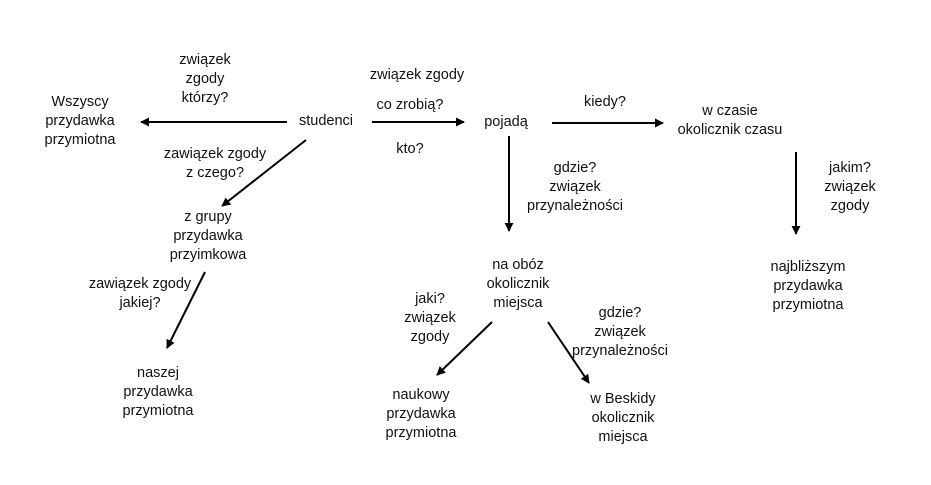 Image resolution: width=931 pixels, height=485 pixels. What do you see at coordinates (421, 395) in the screenshot?
I see `node-line: naukowy` at bounding box center [421, 395].